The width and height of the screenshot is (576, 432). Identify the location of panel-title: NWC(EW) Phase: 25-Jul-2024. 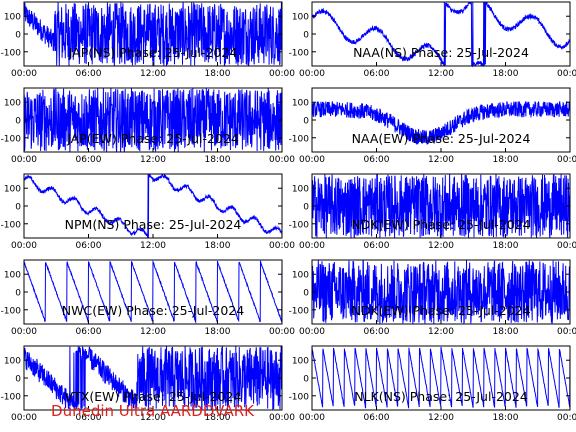
(153, 310).